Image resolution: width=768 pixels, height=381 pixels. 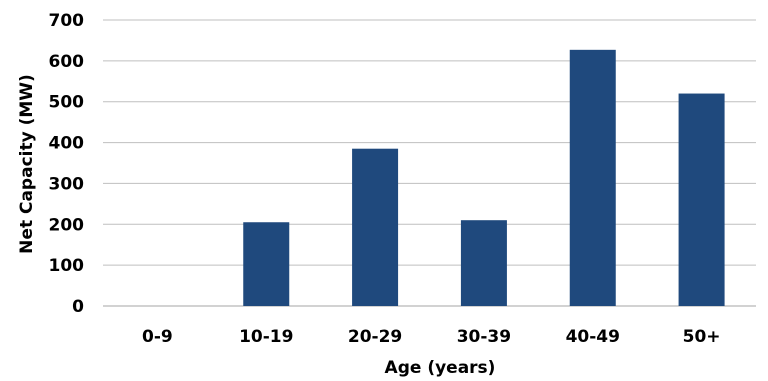 What do you see at coordinates (67, 266) in the screenshot?
I see `y-tick-label: 100` at bounding box center [67, 266].